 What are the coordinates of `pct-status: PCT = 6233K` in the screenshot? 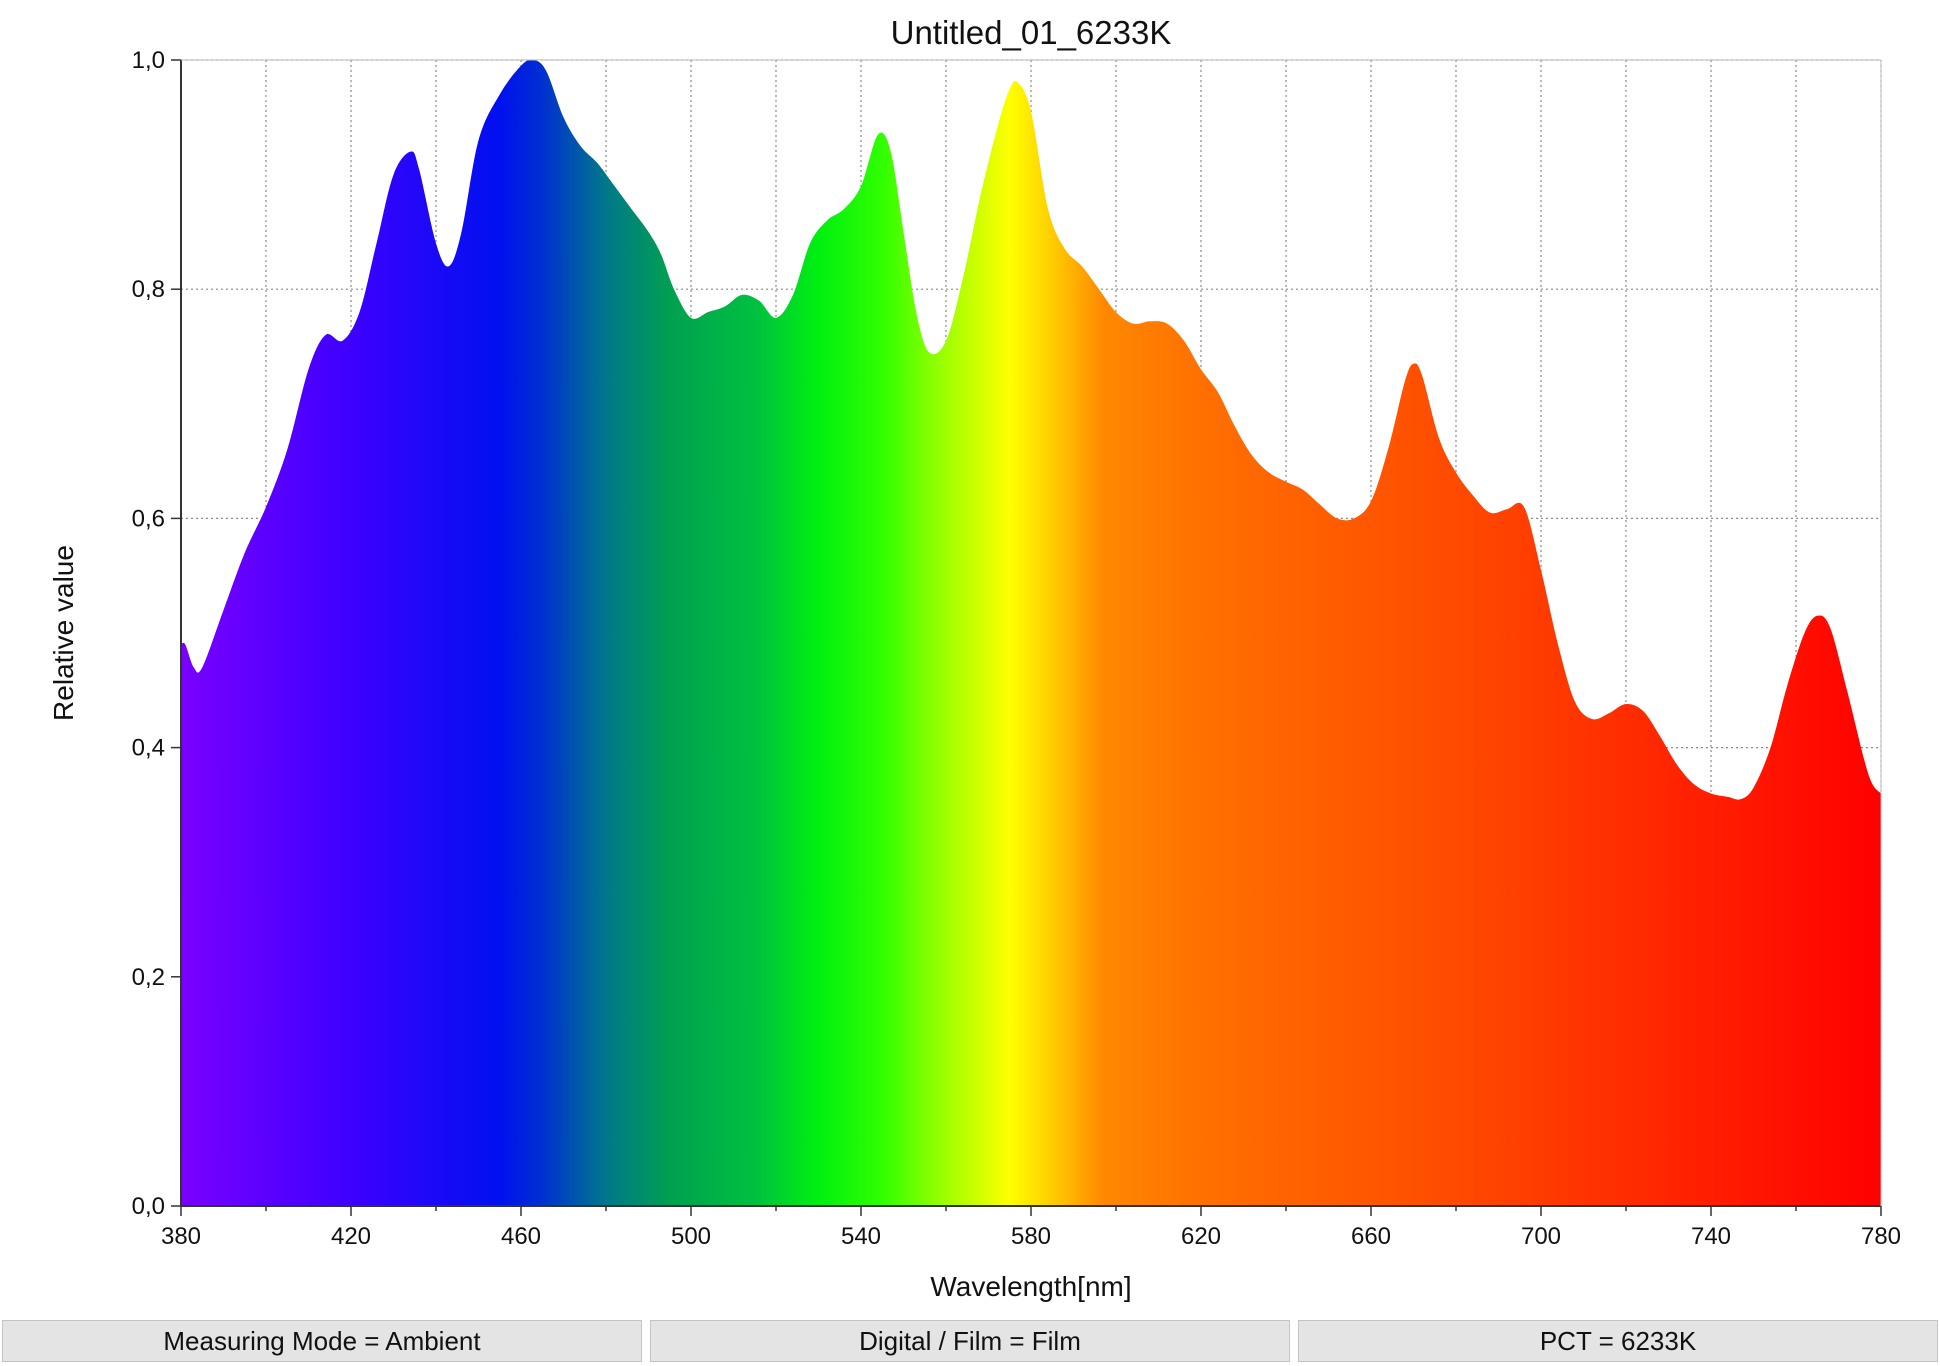 It's located at (1618, 1341).